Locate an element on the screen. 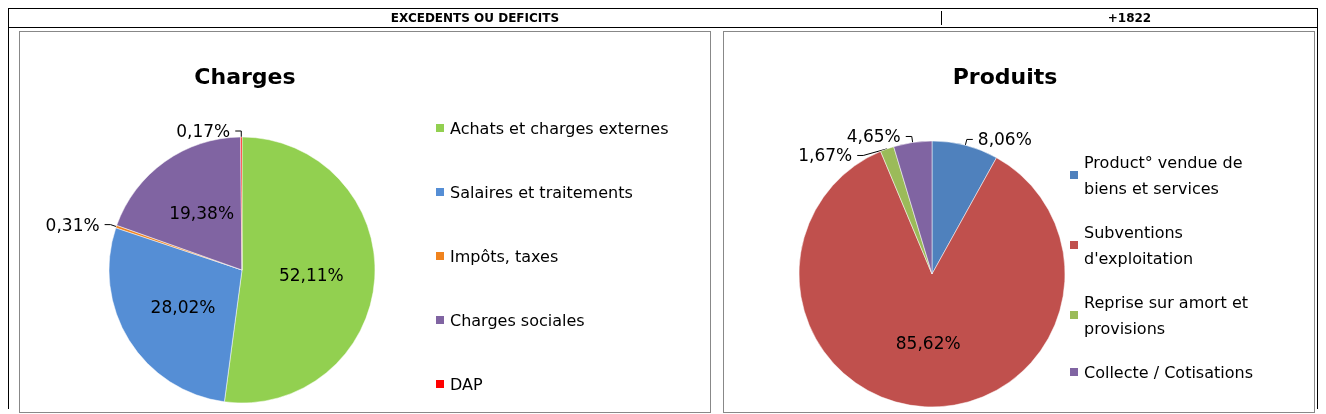  legend-label: Product° vendue de biens et services is located at coordinates (1166, 175).